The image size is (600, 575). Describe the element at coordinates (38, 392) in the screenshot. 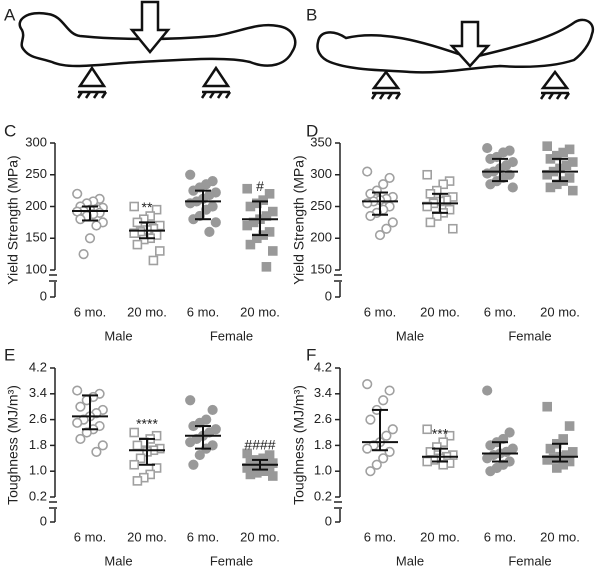

I see `y-tick-label: 3.4` at that location.